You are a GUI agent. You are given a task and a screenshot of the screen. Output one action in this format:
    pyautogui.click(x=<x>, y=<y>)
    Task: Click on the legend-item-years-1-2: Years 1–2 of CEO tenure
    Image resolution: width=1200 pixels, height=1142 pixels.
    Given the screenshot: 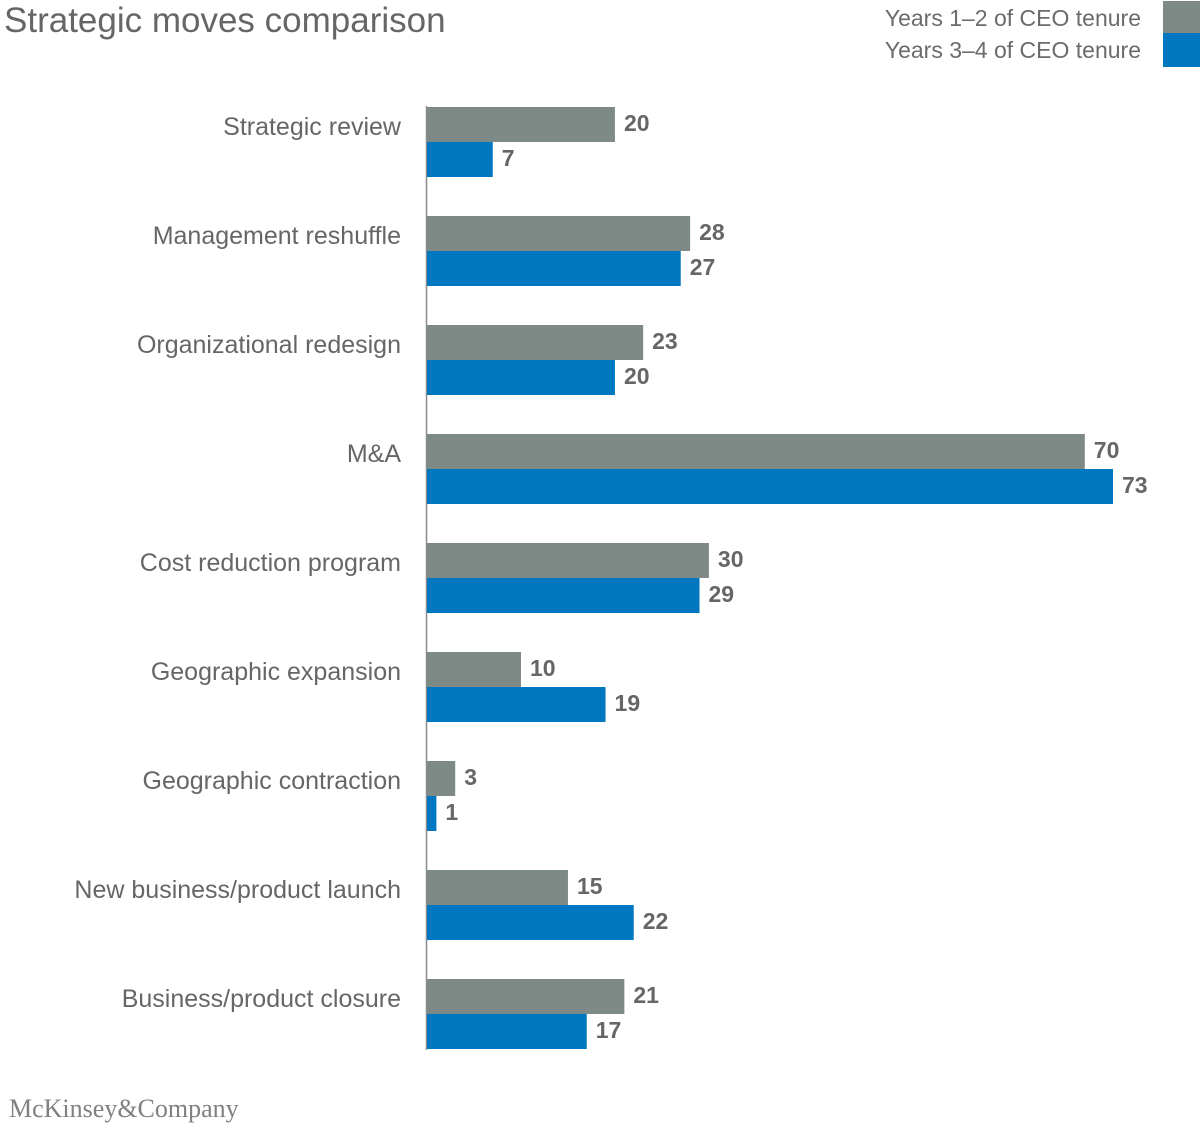 What is the action you would take?
    pyautogui.click(x=1042, y=18)
    